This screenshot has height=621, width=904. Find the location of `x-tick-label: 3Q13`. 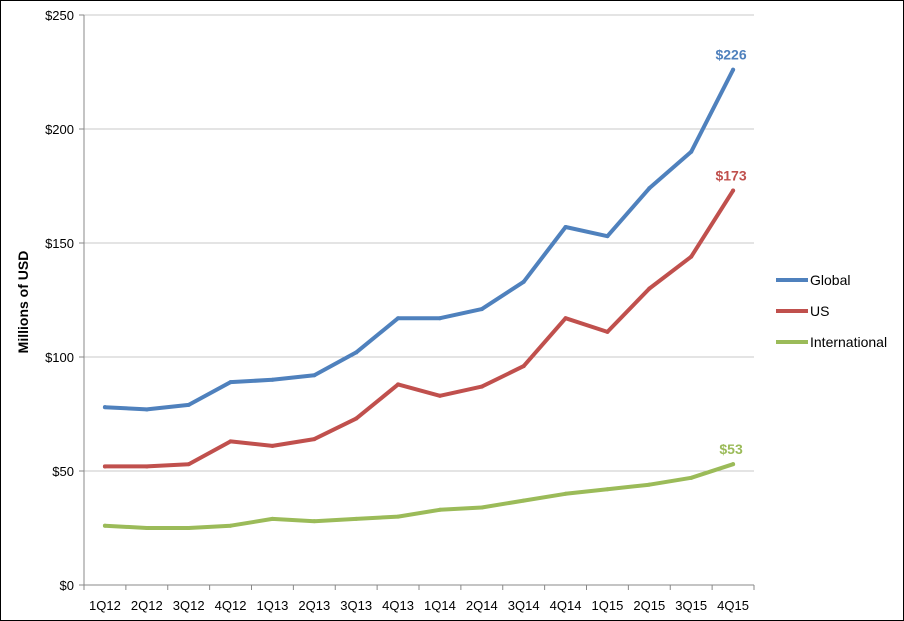

x-tick-label: 3Q13 is located at coordinates (356, 605).